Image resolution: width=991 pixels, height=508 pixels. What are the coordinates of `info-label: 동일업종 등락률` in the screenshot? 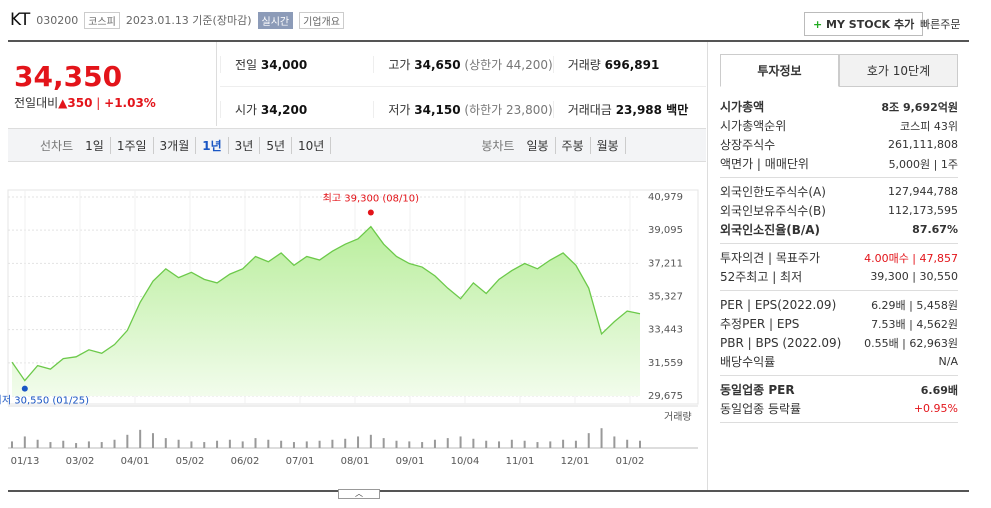 It's located at (761, 409).